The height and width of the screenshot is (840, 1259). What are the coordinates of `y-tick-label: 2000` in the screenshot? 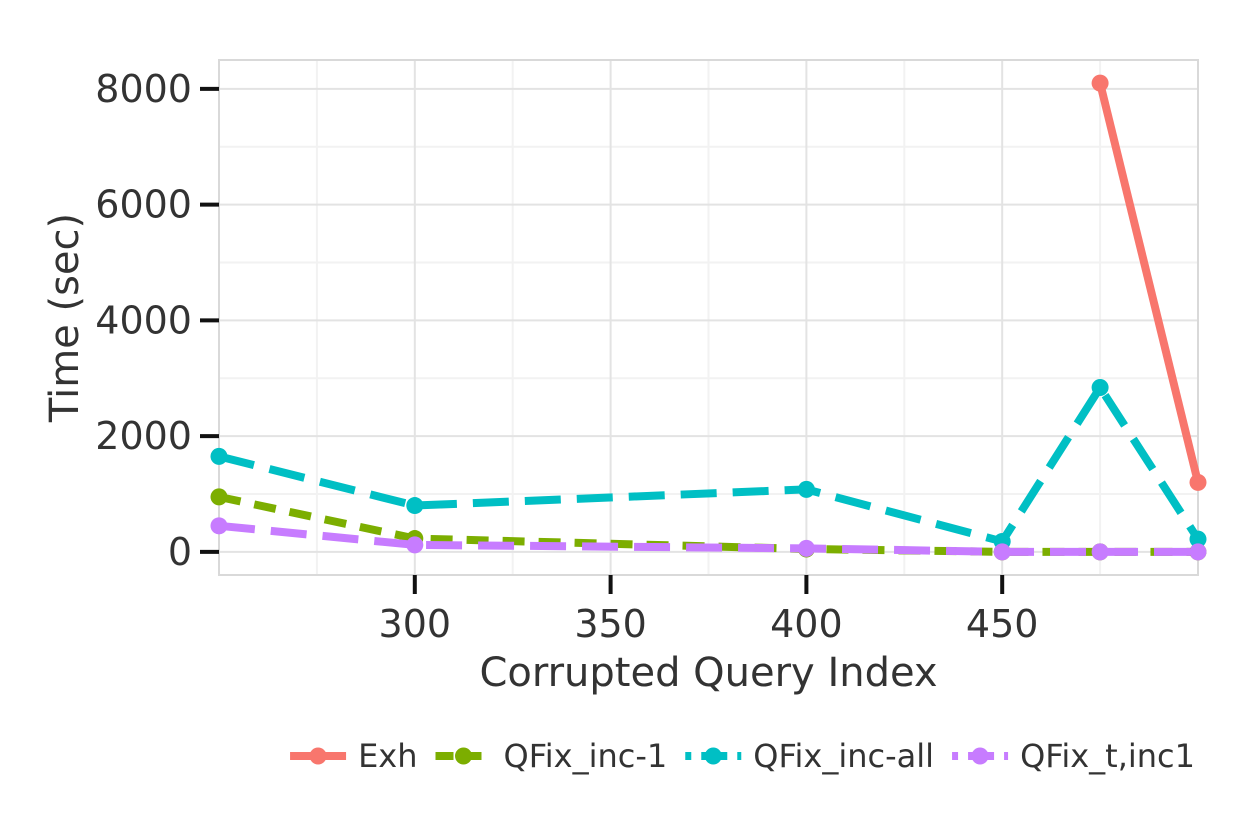 It's located at (143, 436).